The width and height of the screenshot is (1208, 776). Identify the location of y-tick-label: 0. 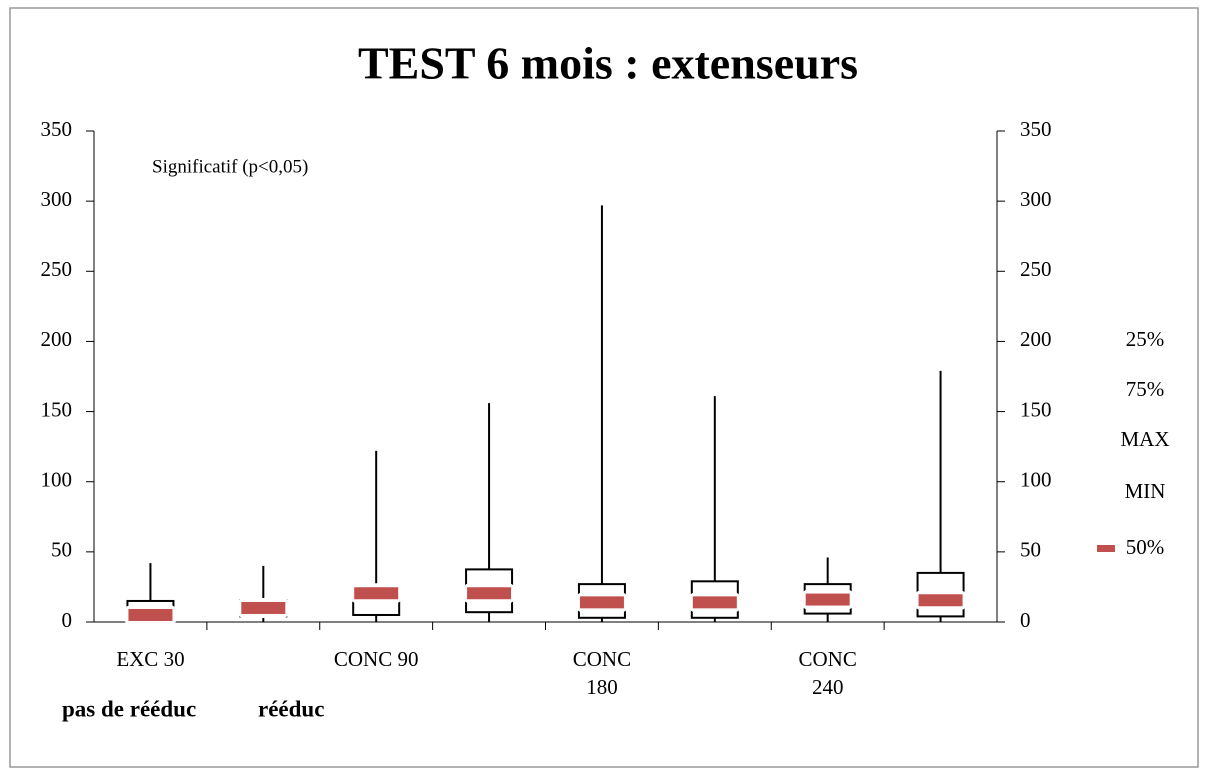
(67, 620).